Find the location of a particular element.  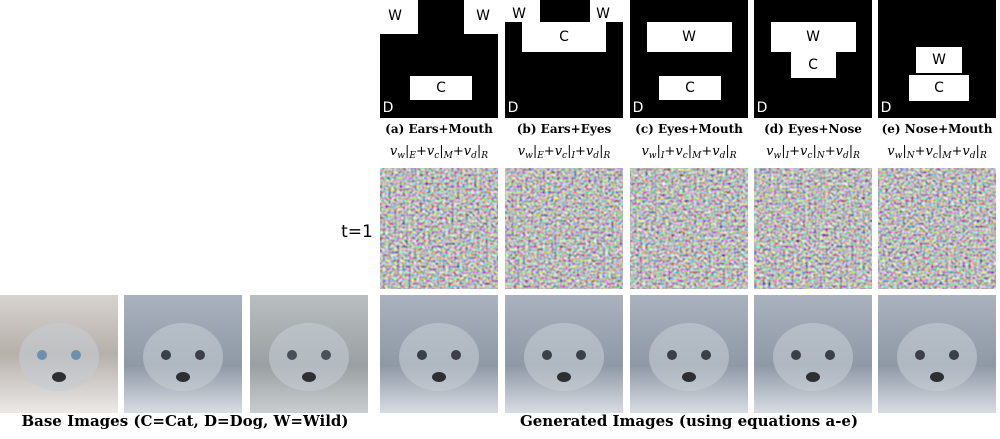

panel-caption: (a) Ears+Mouth is located at coordinates (439, 129).